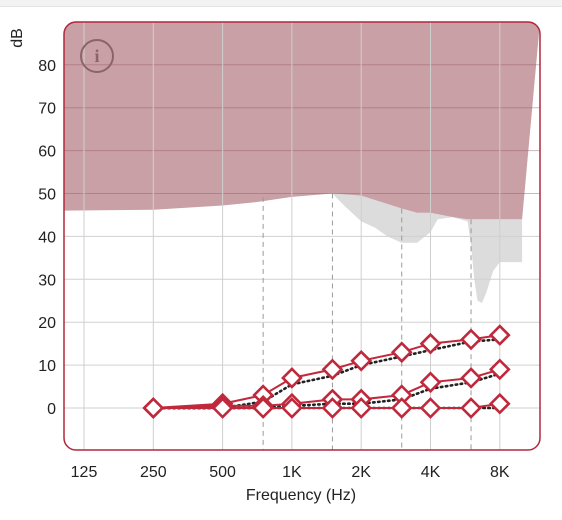 This screenshot has width=562, height=520. I want to click on x-tick-label: 4K, so click(431, 472).